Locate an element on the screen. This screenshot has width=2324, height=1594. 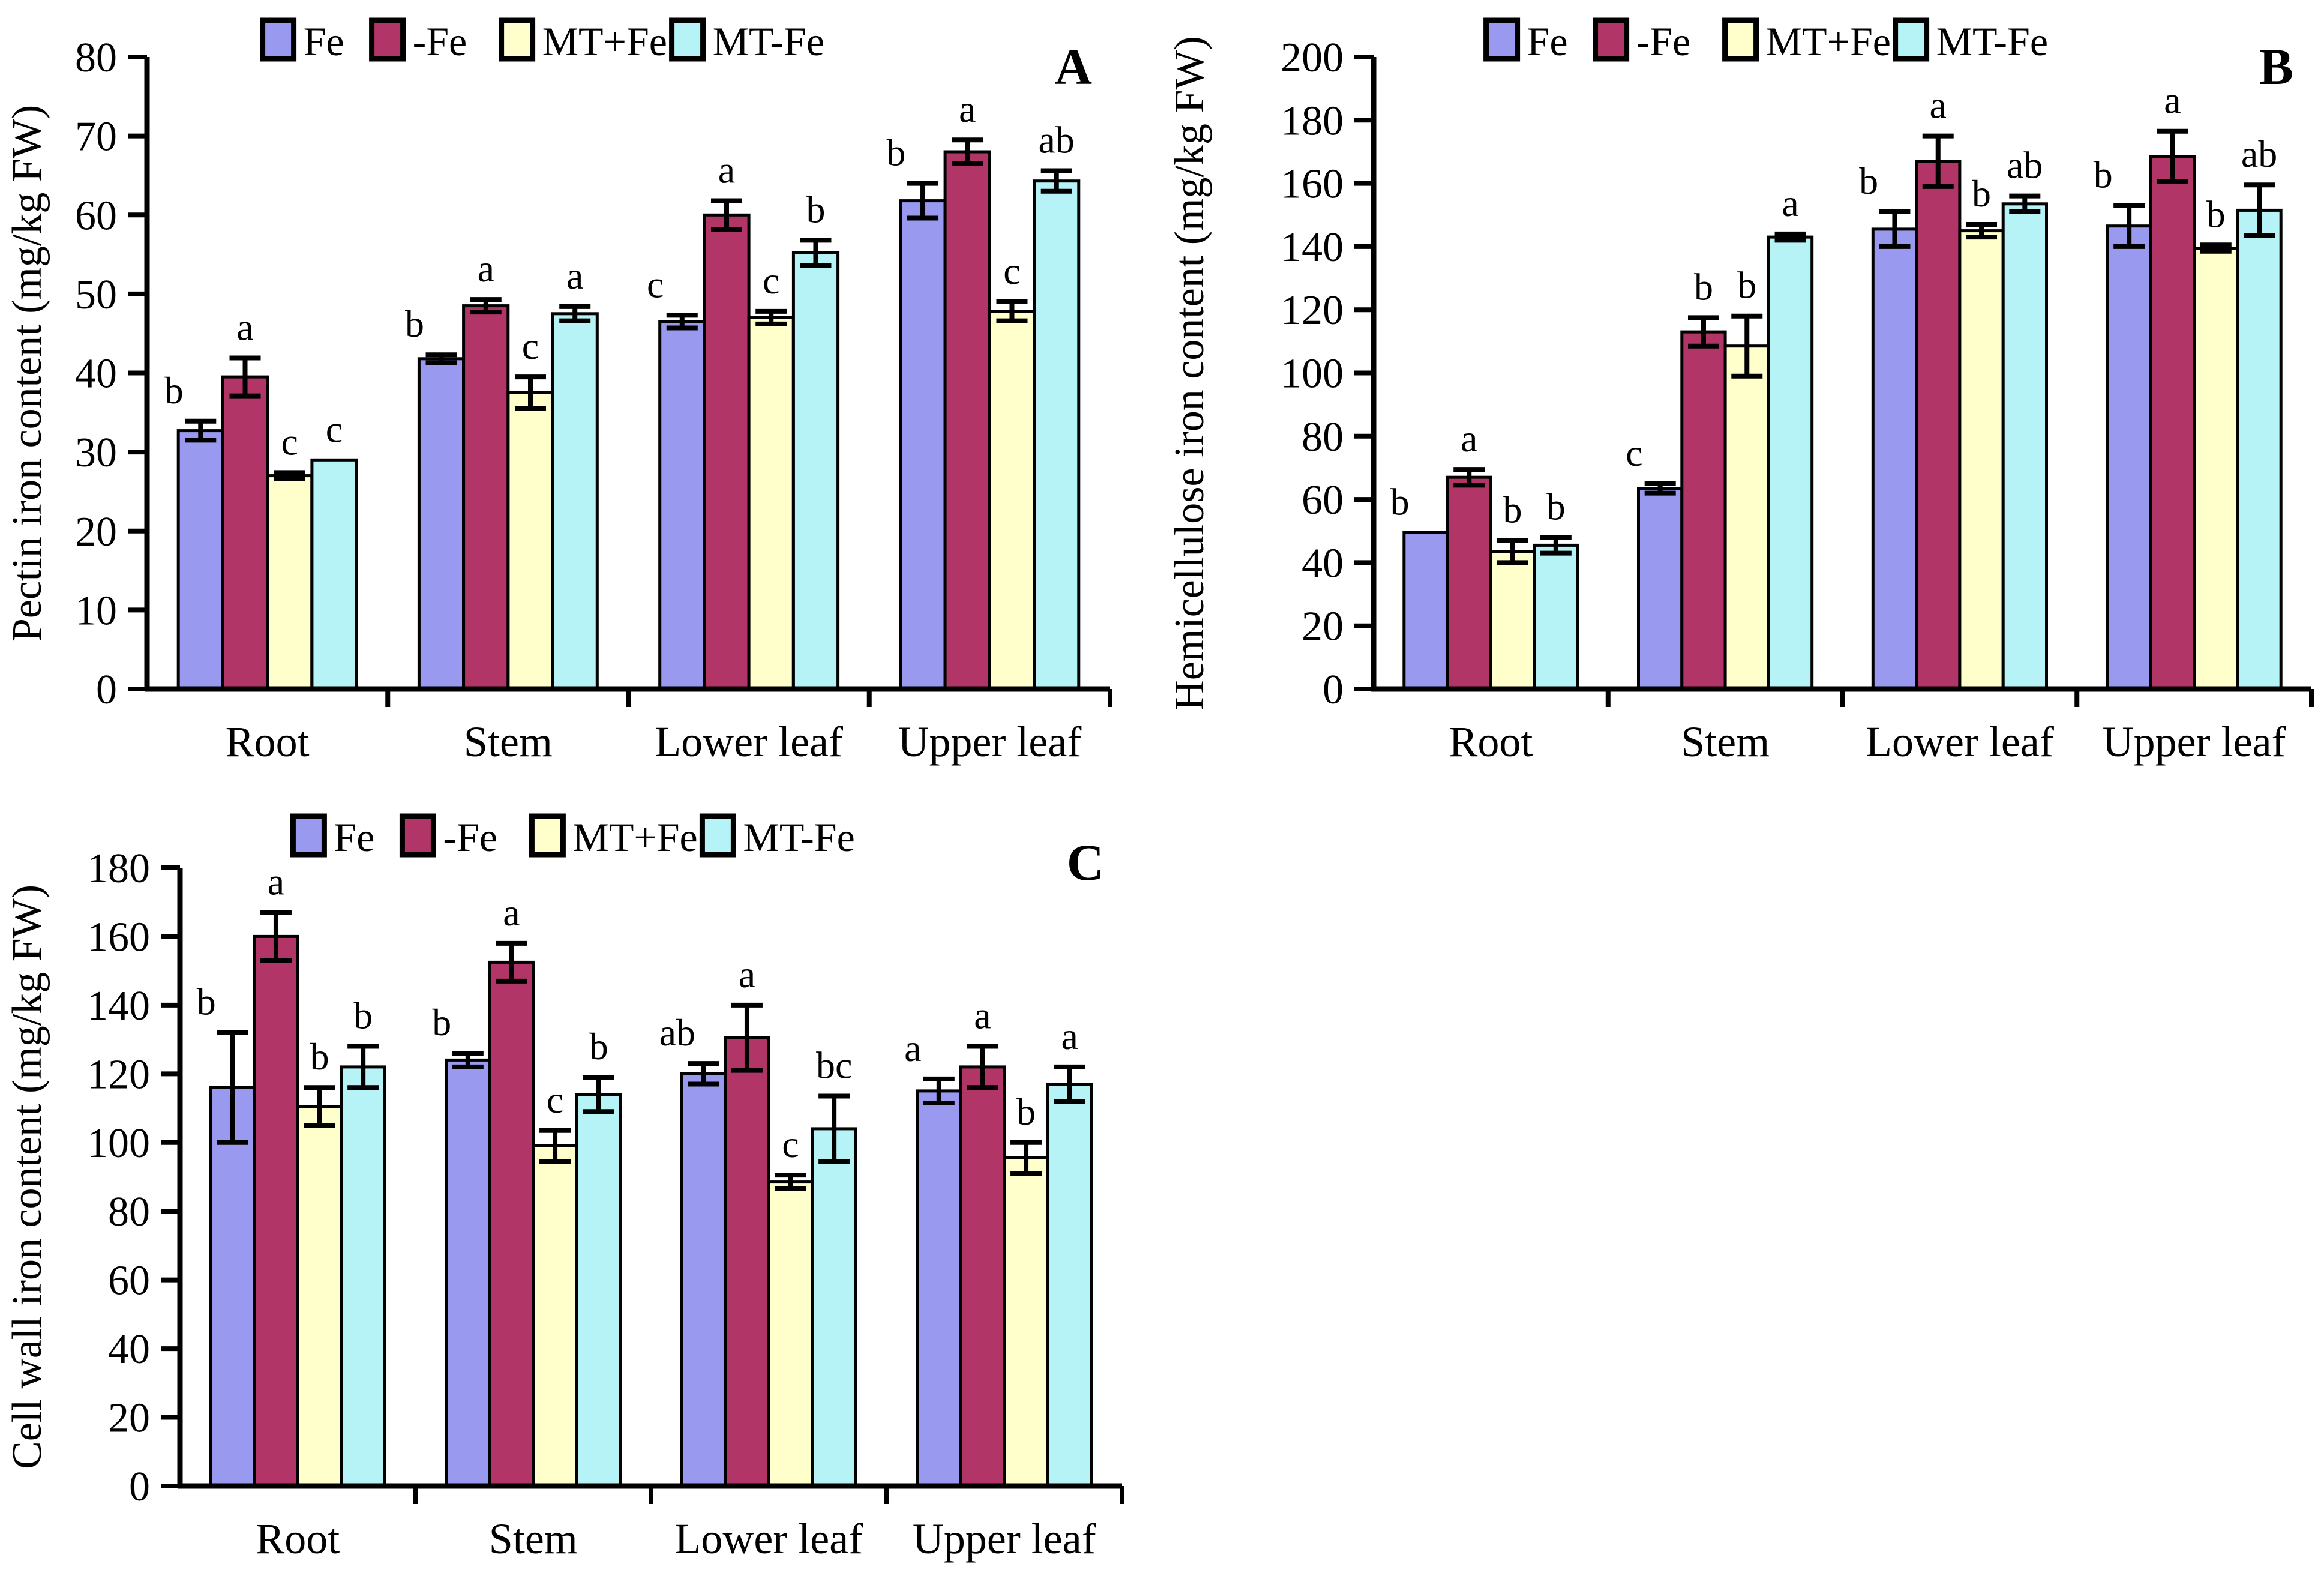
error-bar-C-Upper leaf-Fe is located at coordinates (939, 1090).